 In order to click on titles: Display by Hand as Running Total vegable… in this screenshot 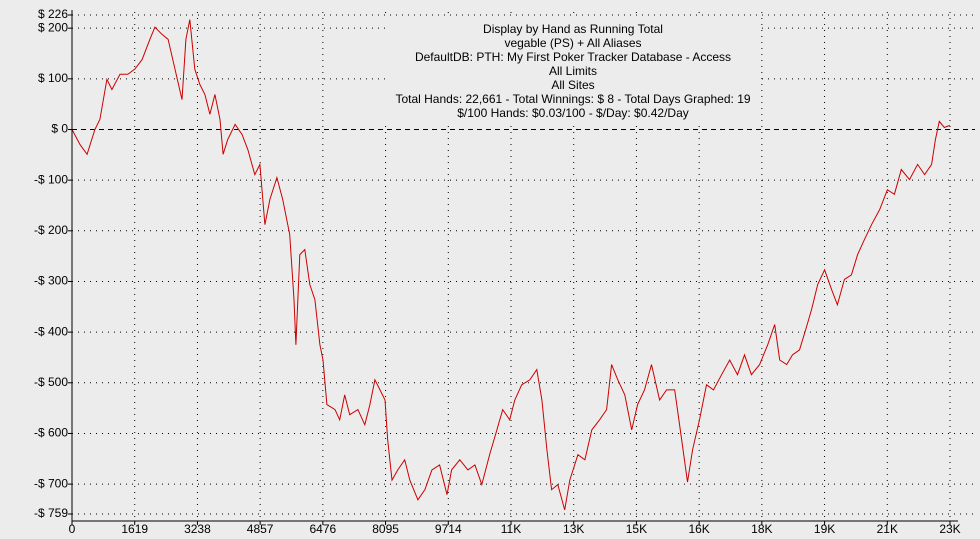, I will do `click(572, 71)`.